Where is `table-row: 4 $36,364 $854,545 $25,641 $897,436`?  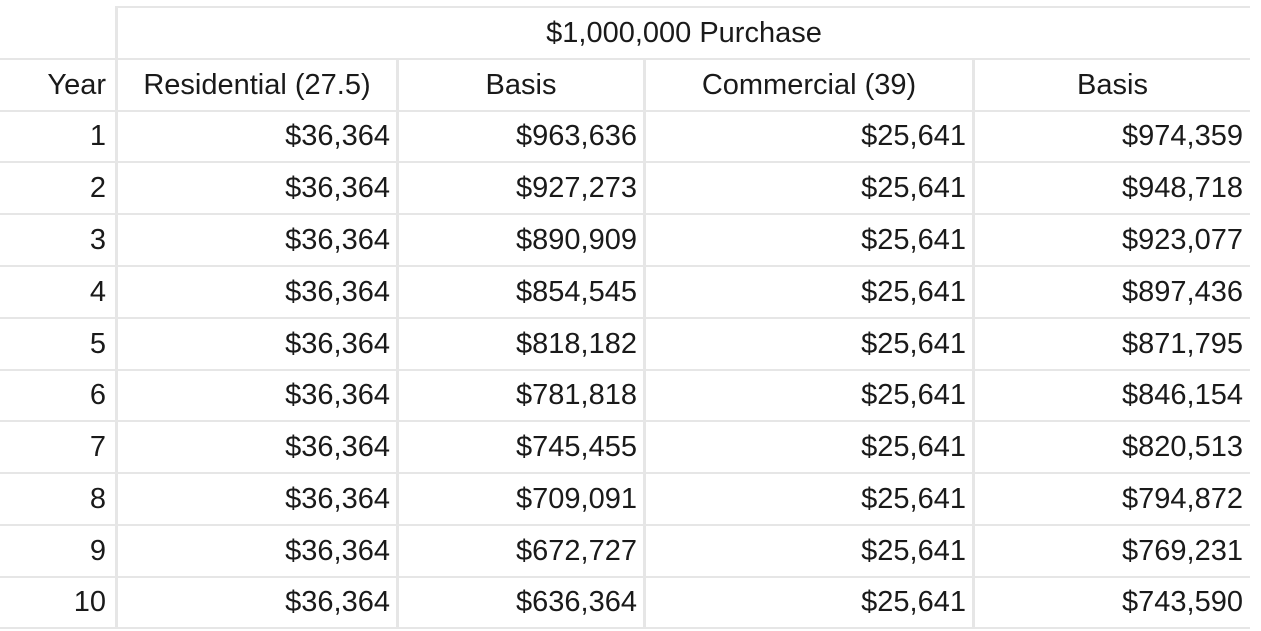
table-row: 4 $36,364 $854,545 $25,641 $897,436 is located at coordinates (625, 292).